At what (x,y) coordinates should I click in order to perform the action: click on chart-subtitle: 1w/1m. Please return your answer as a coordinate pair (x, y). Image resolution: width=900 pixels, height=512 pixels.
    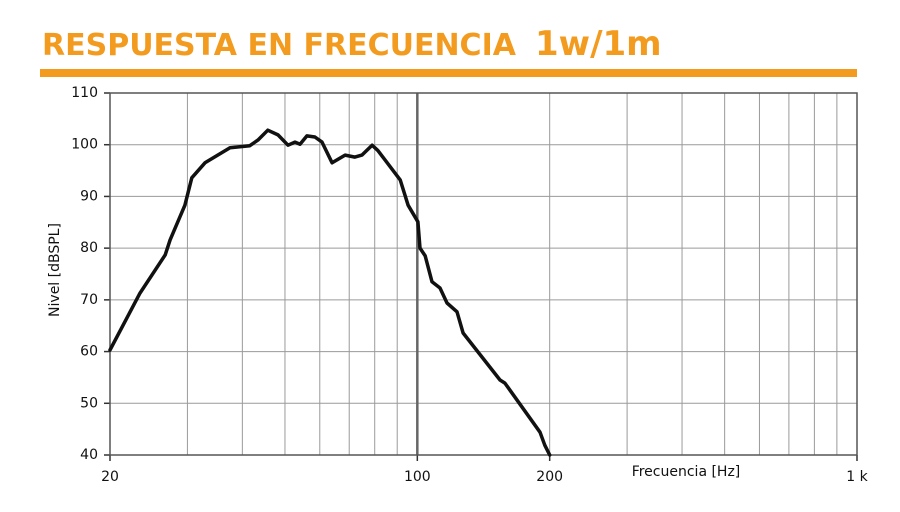
    Looking at the image, I should click on (598, 44).